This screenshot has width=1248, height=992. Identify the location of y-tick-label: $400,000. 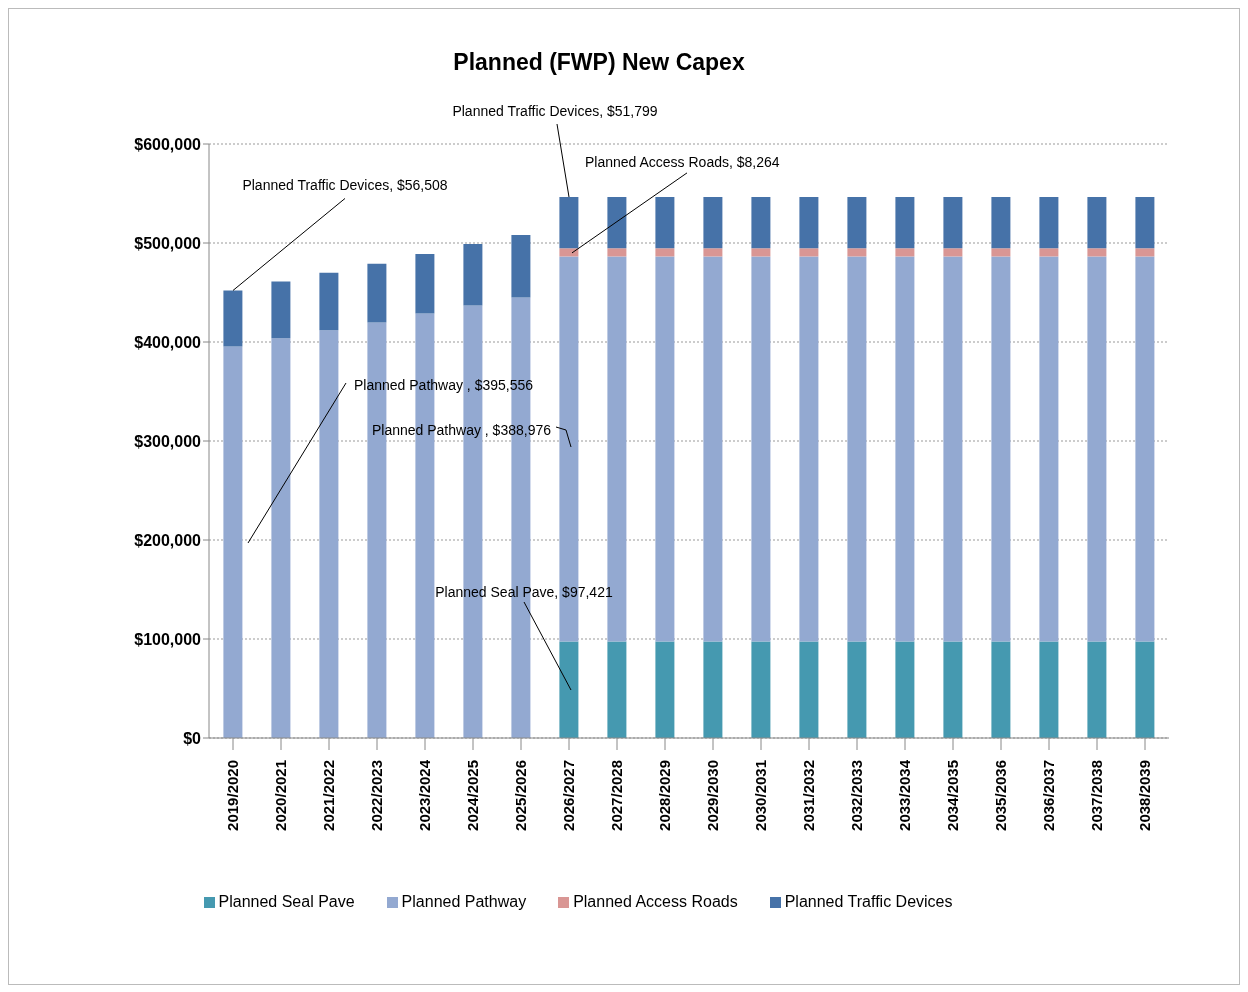
(168, 342).